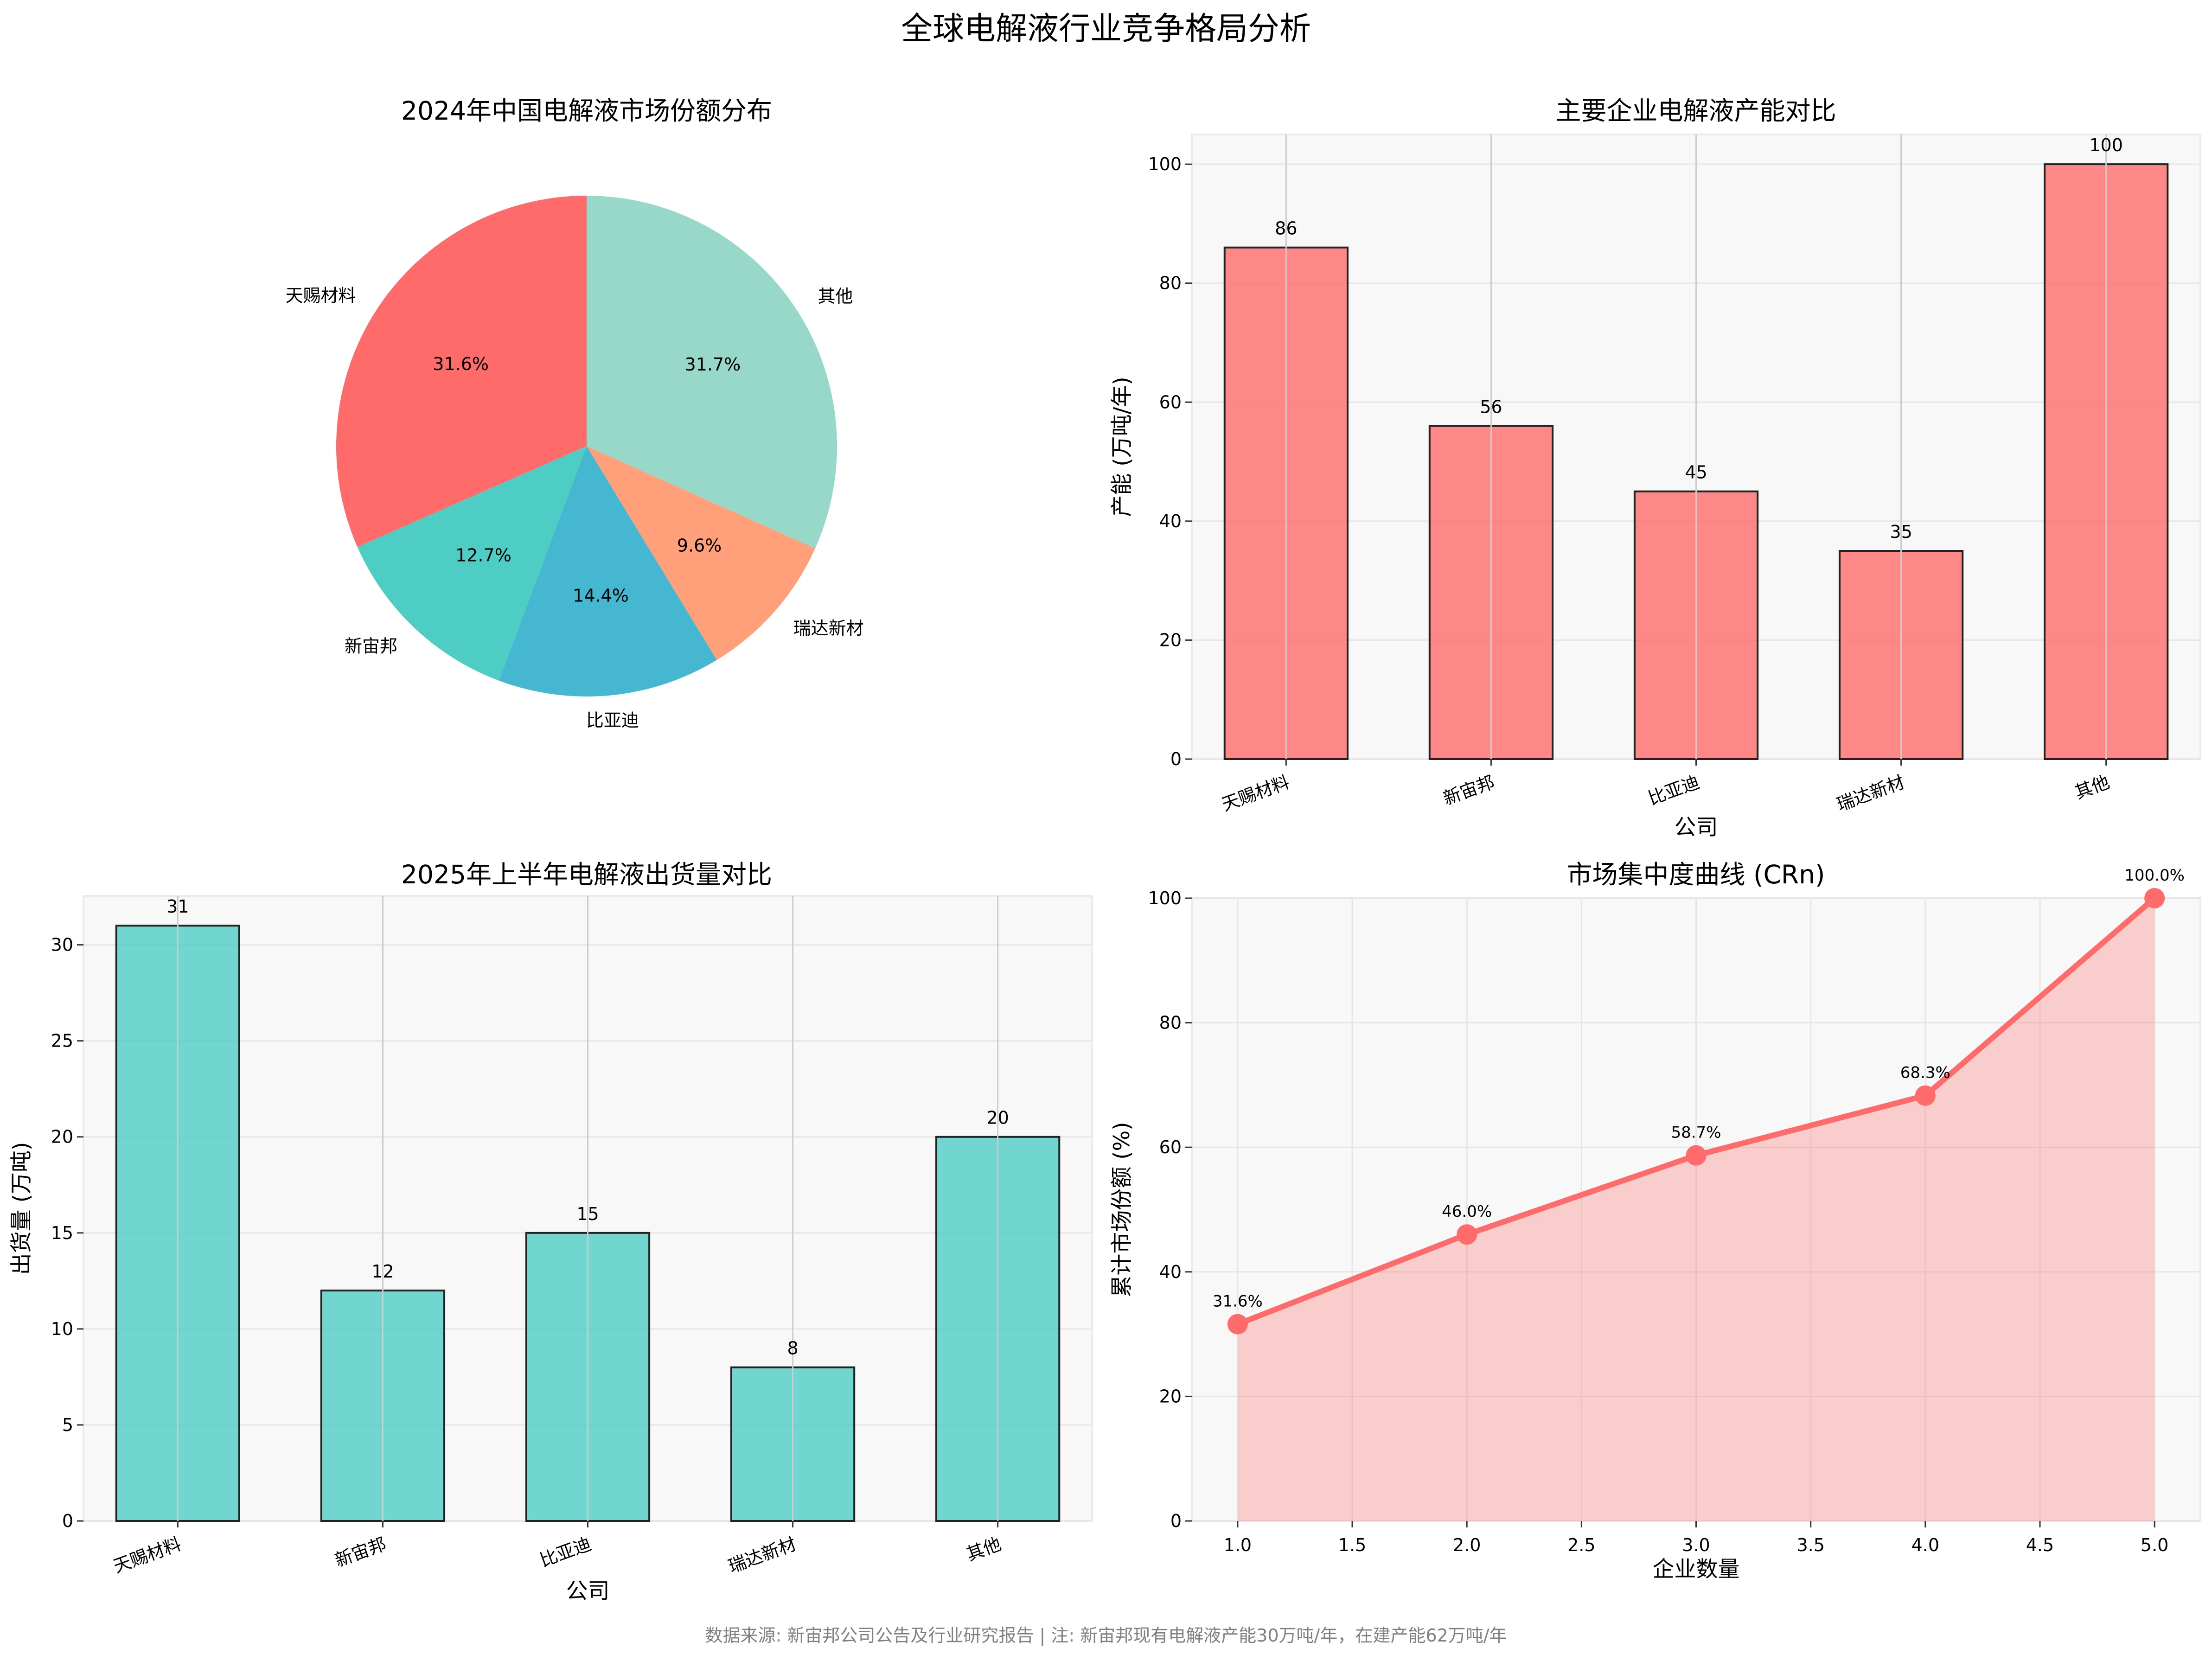 This screenshot has height=1661, width=2212. What do you see at coordinates (1695, 111) in the screenshot?
I see `capacity-chart-title: 主要企业电解液产能对比` at bounding box center [1695, 111].